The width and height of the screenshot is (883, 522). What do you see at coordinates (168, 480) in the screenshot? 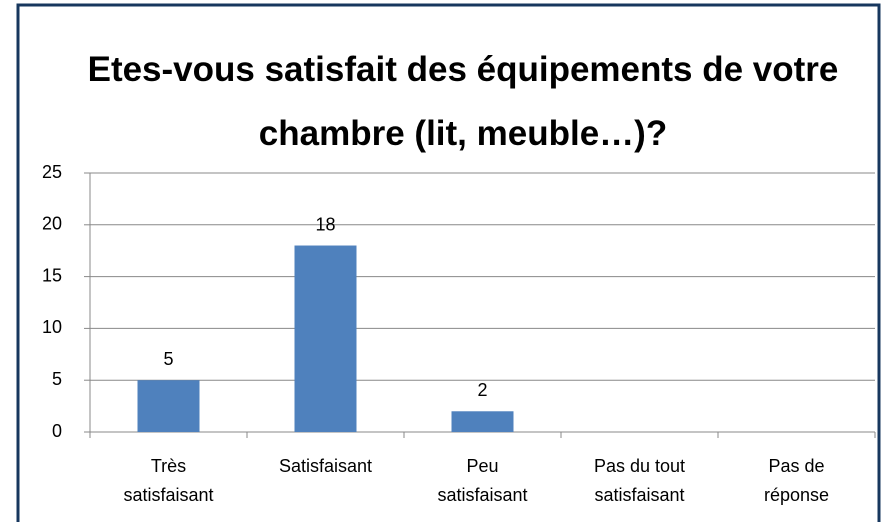
I see `x-tick-label: Très satisfaisant` at bounding box center [168, 480].